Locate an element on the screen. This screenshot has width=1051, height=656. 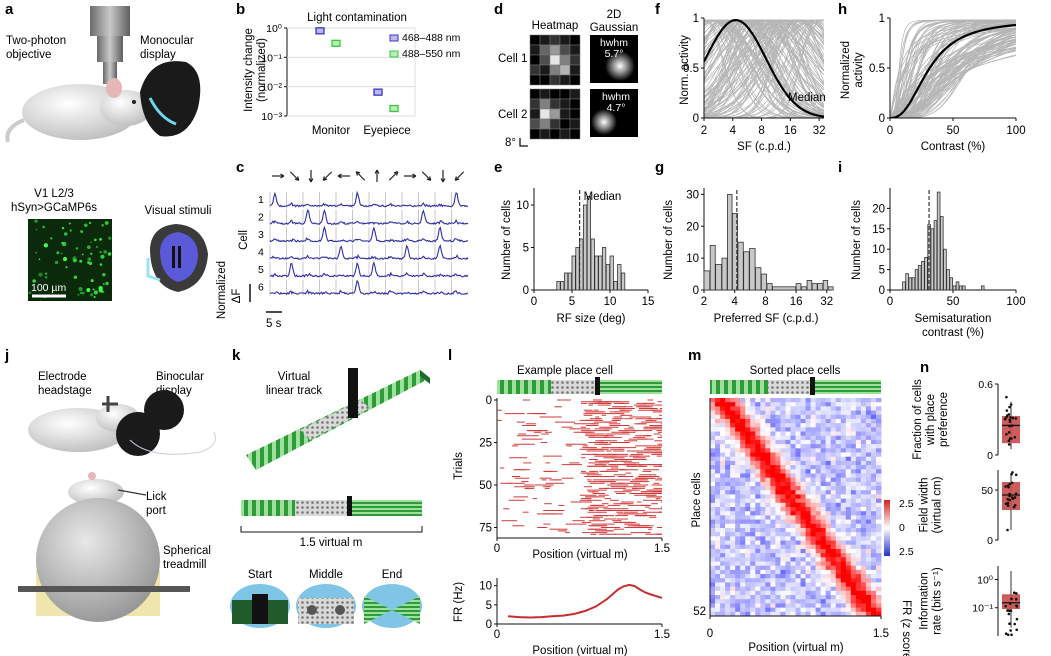
chart-e-xlabel: RF size (deg) is located at coordinates (590, 319).